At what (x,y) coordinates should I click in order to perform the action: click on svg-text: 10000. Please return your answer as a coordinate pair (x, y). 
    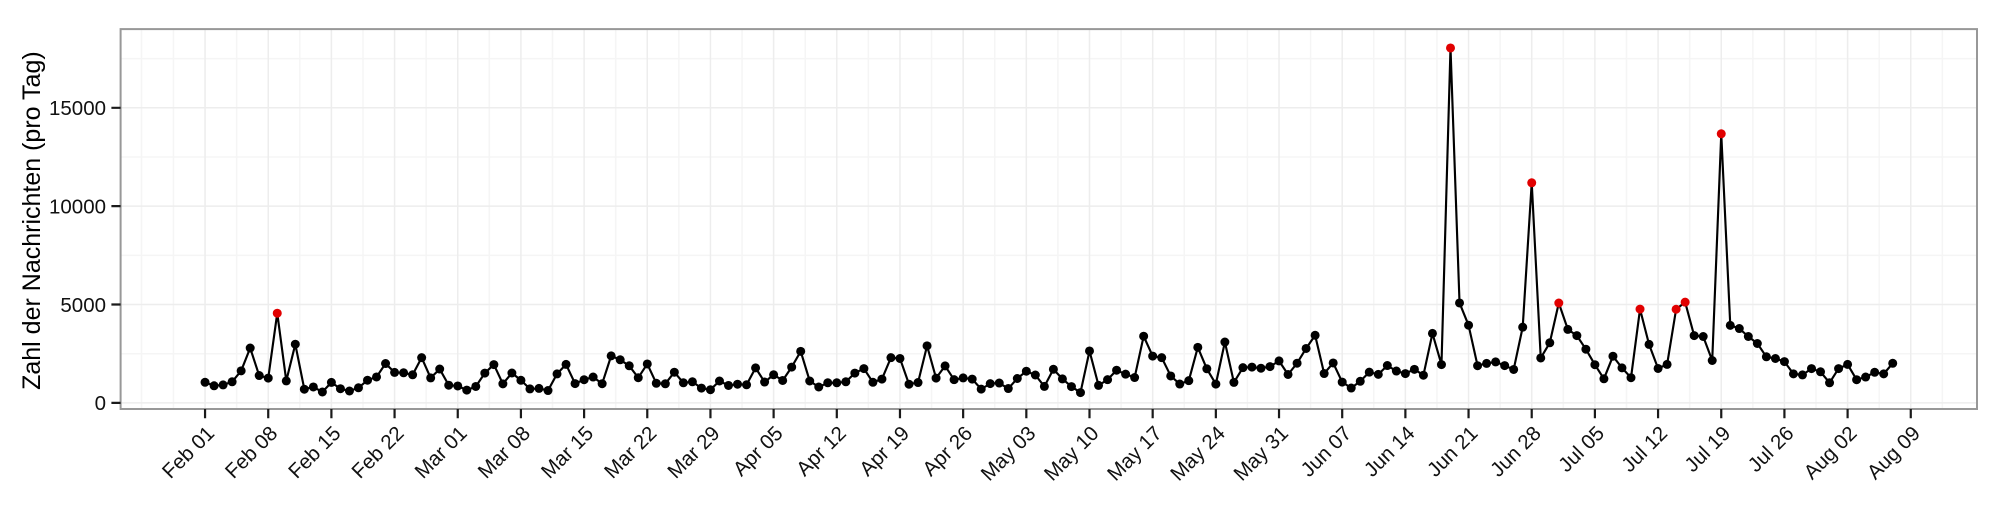
    Looking at the image, I should click on (77, 207).